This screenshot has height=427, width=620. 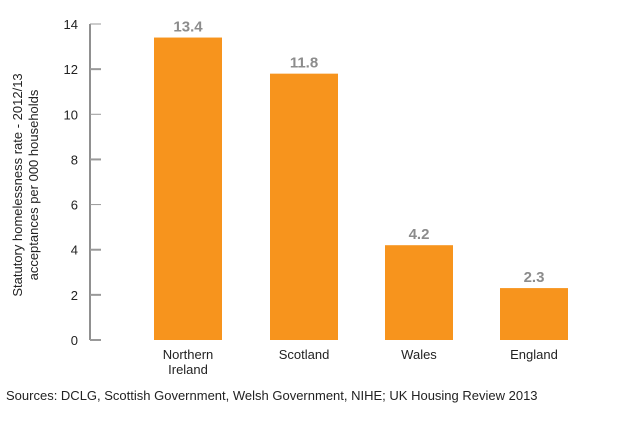 I want to click on y-tick-label: 4, so click(x=74, y=250).